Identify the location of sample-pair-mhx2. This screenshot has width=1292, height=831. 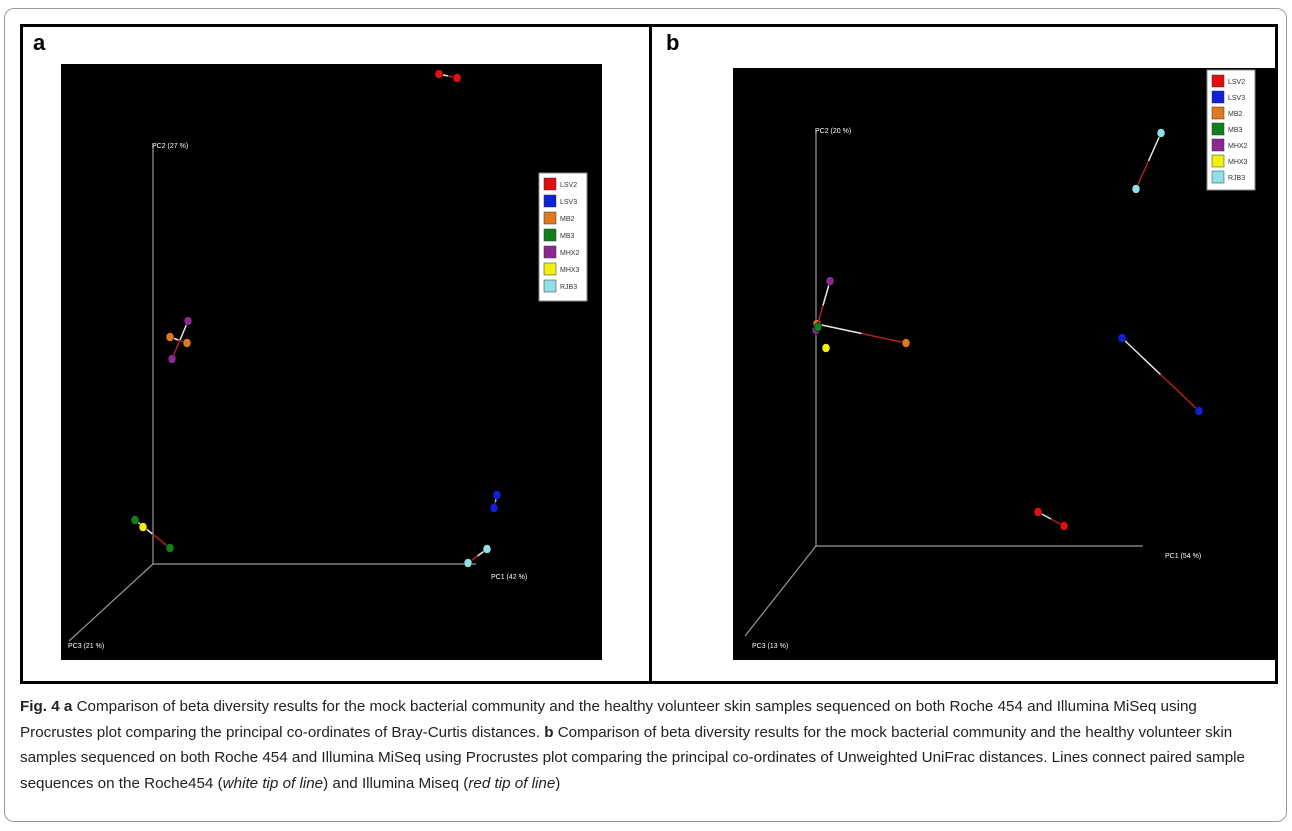
(180, 340).